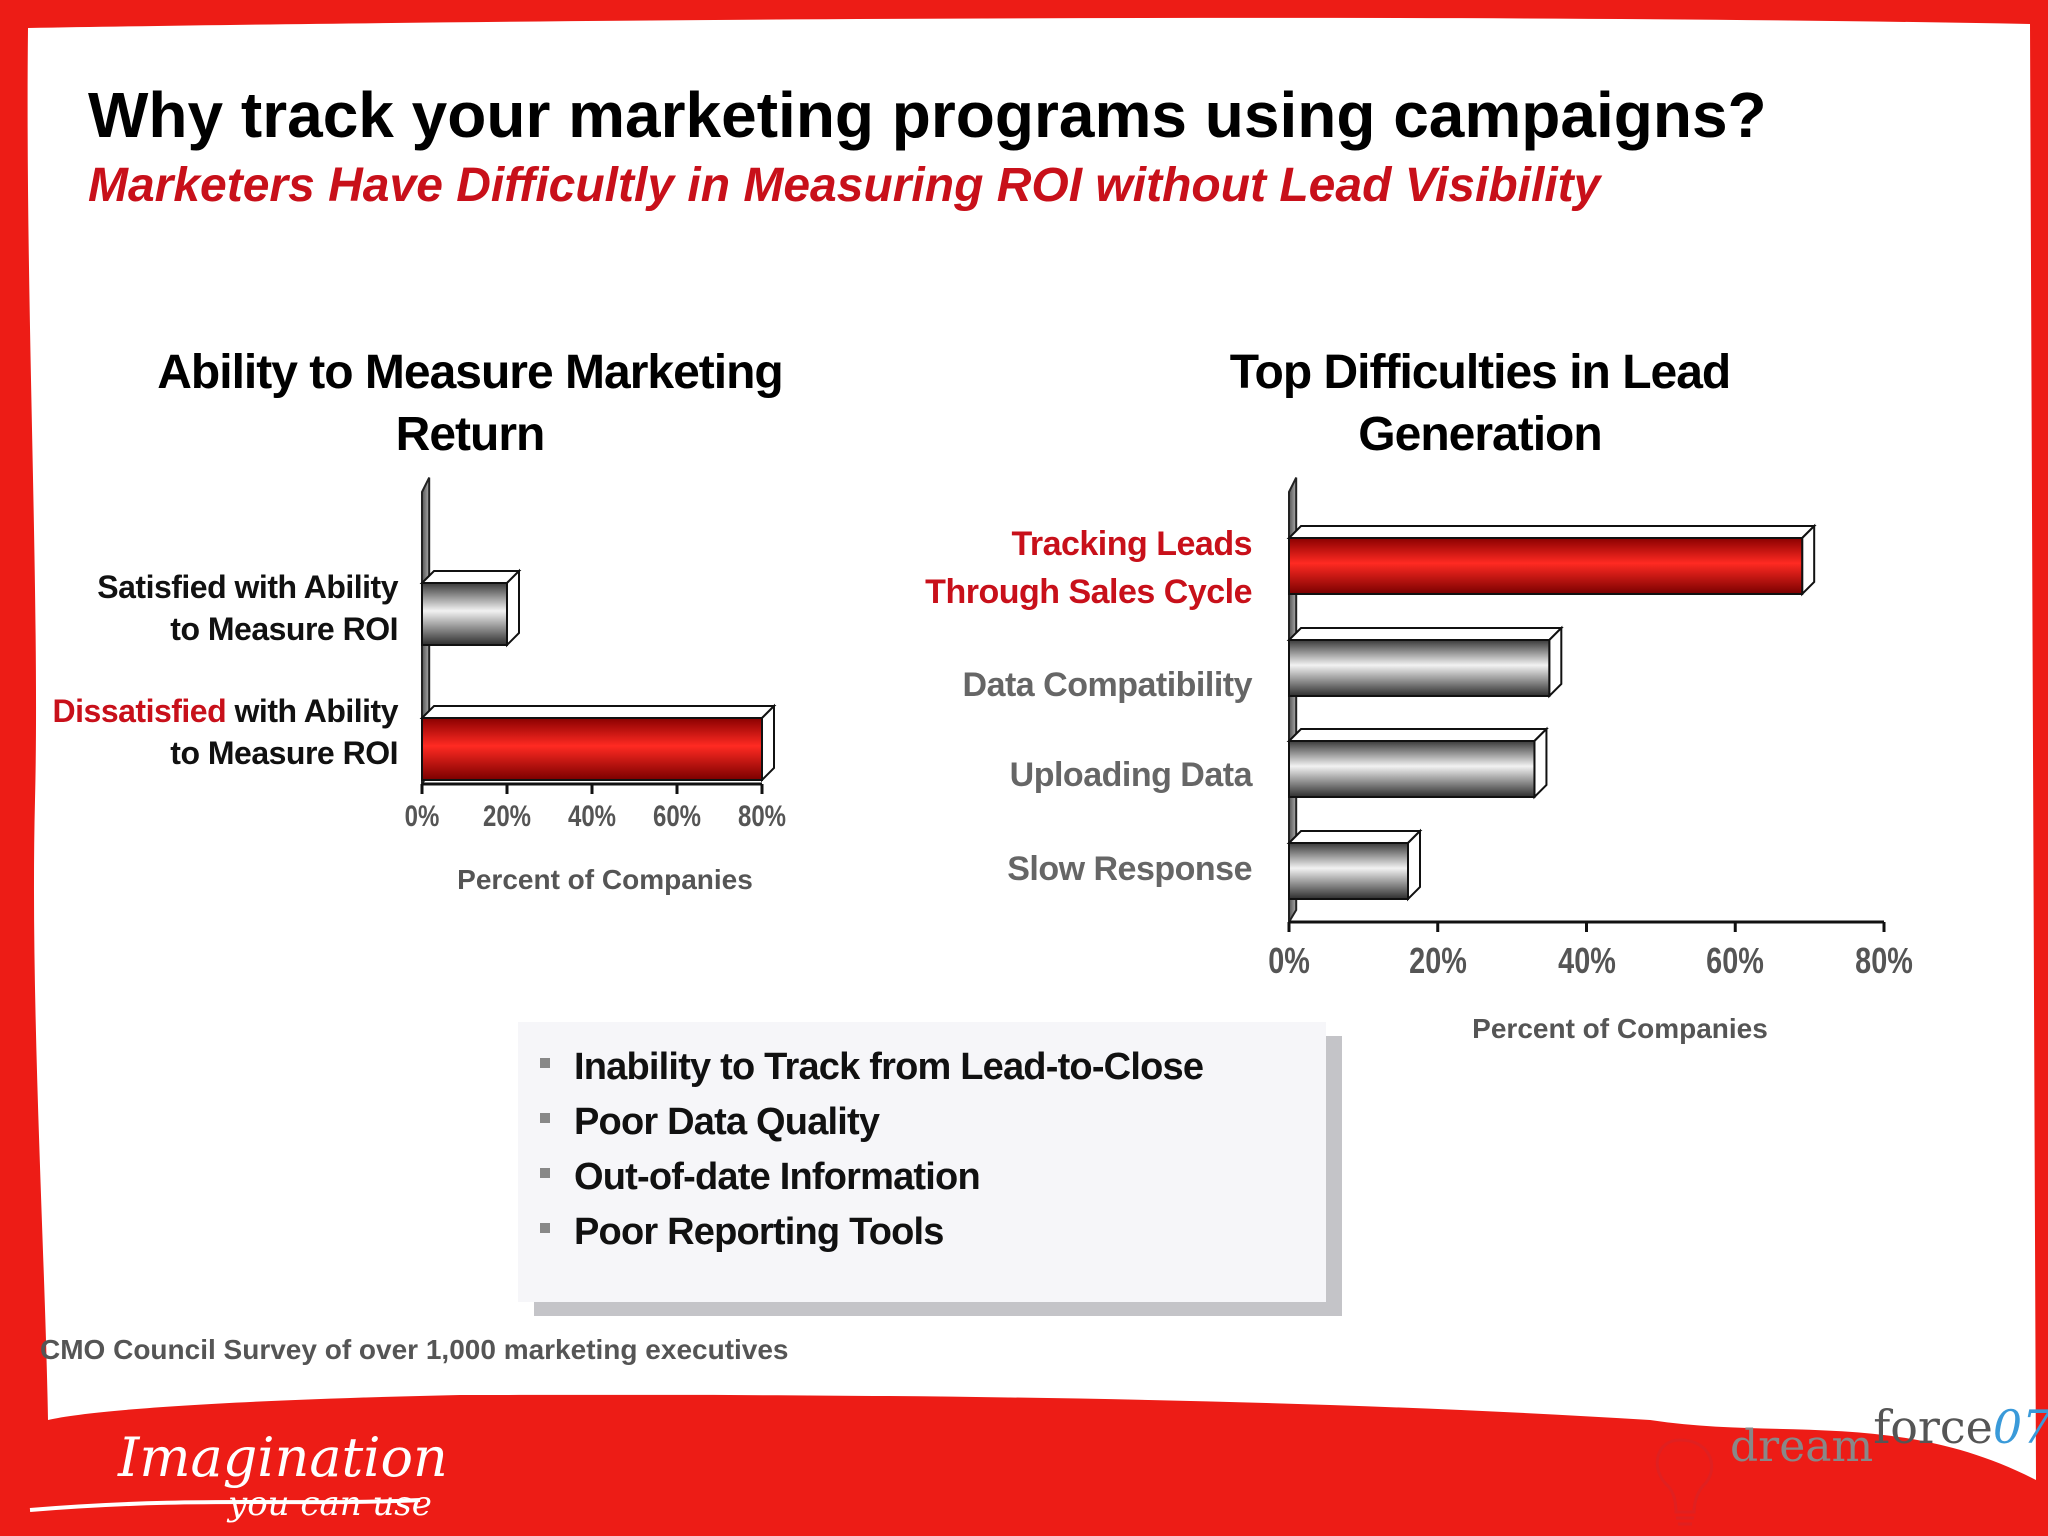  I want to click on dreamforce-logo-dream: dream, so click(1802, 1446).